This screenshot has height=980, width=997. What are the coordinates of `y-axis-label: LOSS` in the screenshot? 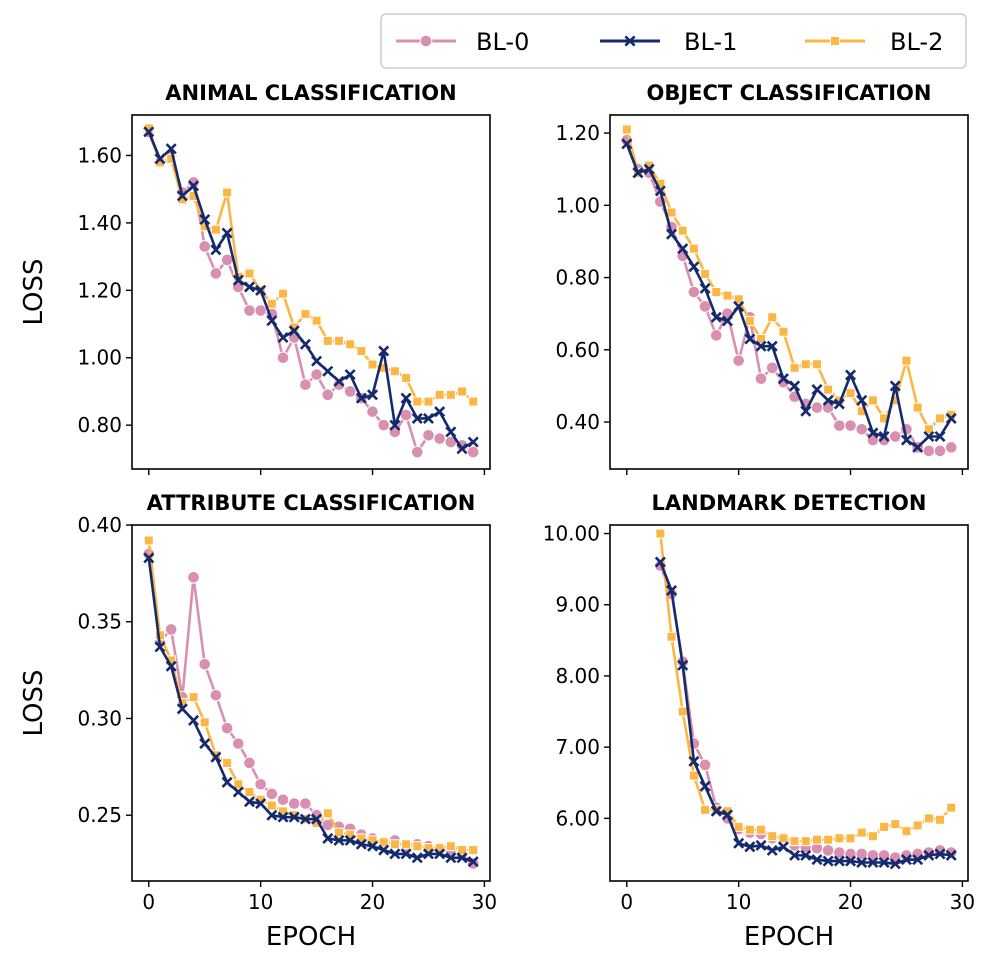 It's located at (34, 291).